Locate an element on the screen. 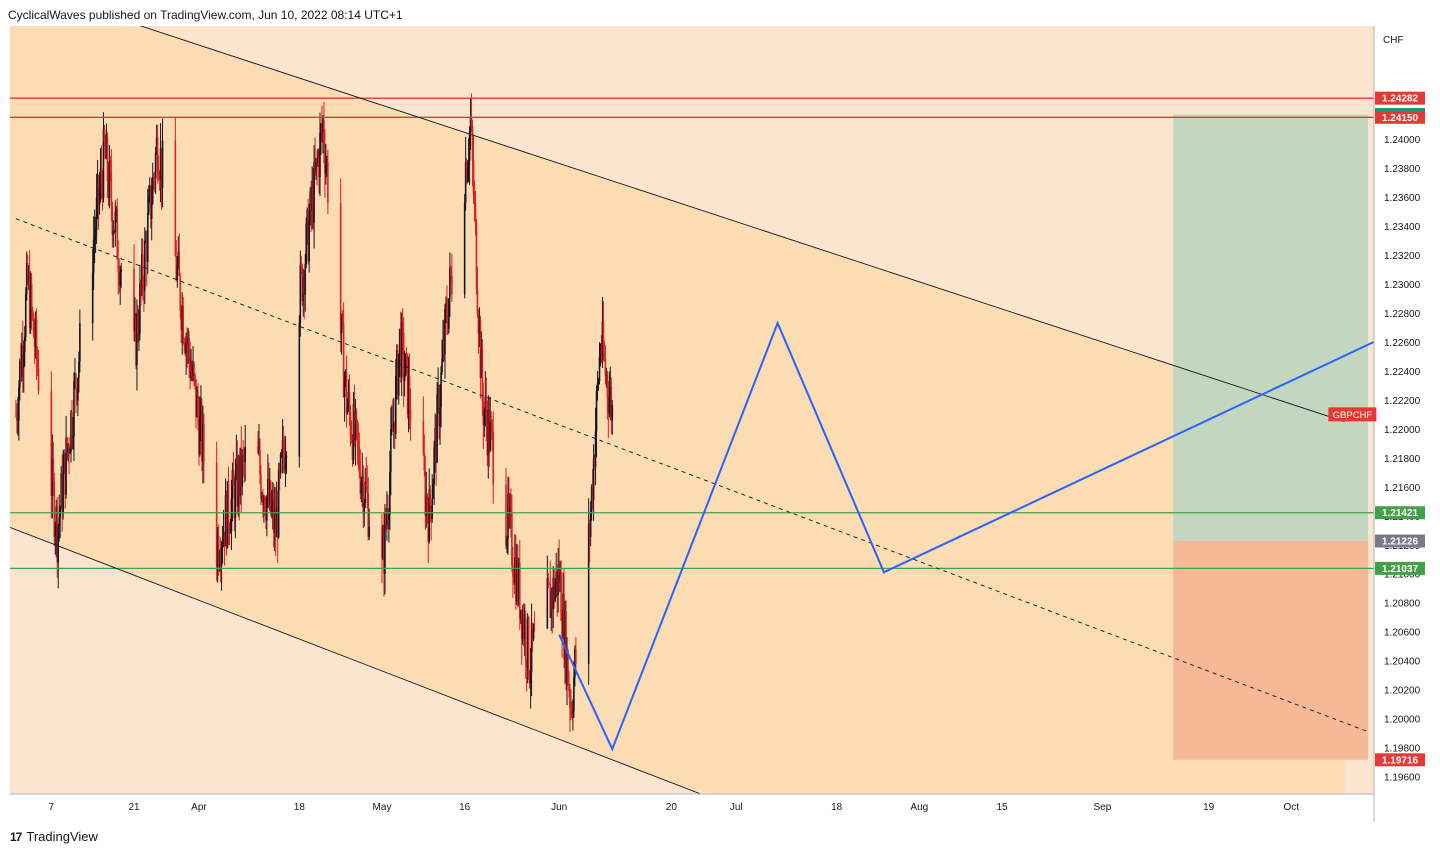 This screenshot has height=856, width=1440. time-tick-label: 15 is located at coordinates (1002, 807).